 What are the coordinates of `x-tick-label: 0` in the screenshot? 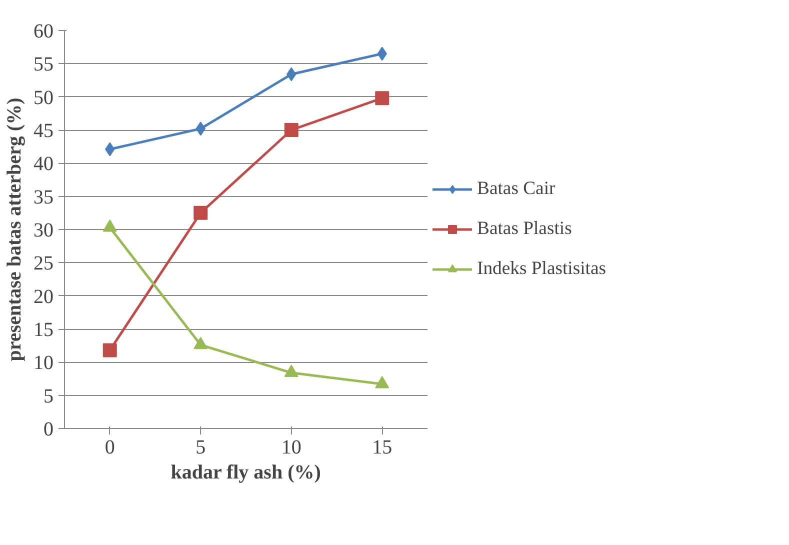 It's located at (109, 447).